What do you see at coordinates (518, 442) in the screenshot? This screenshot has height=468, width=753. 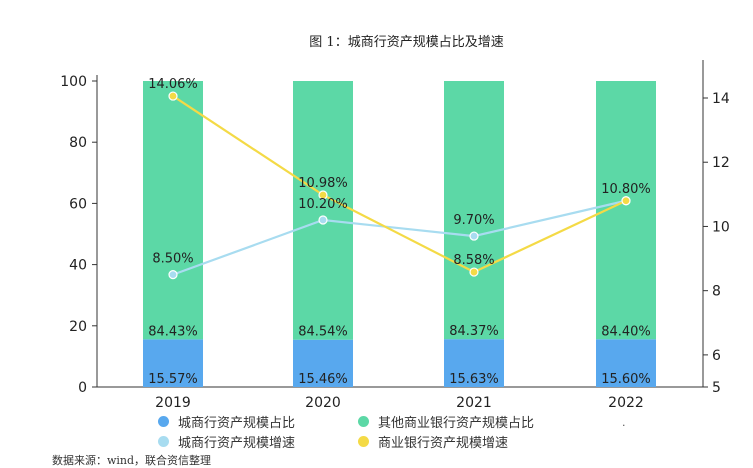 I see `legend-item-bank-growth: 商业银行资产规模增速` at bounding box center [518, 442].